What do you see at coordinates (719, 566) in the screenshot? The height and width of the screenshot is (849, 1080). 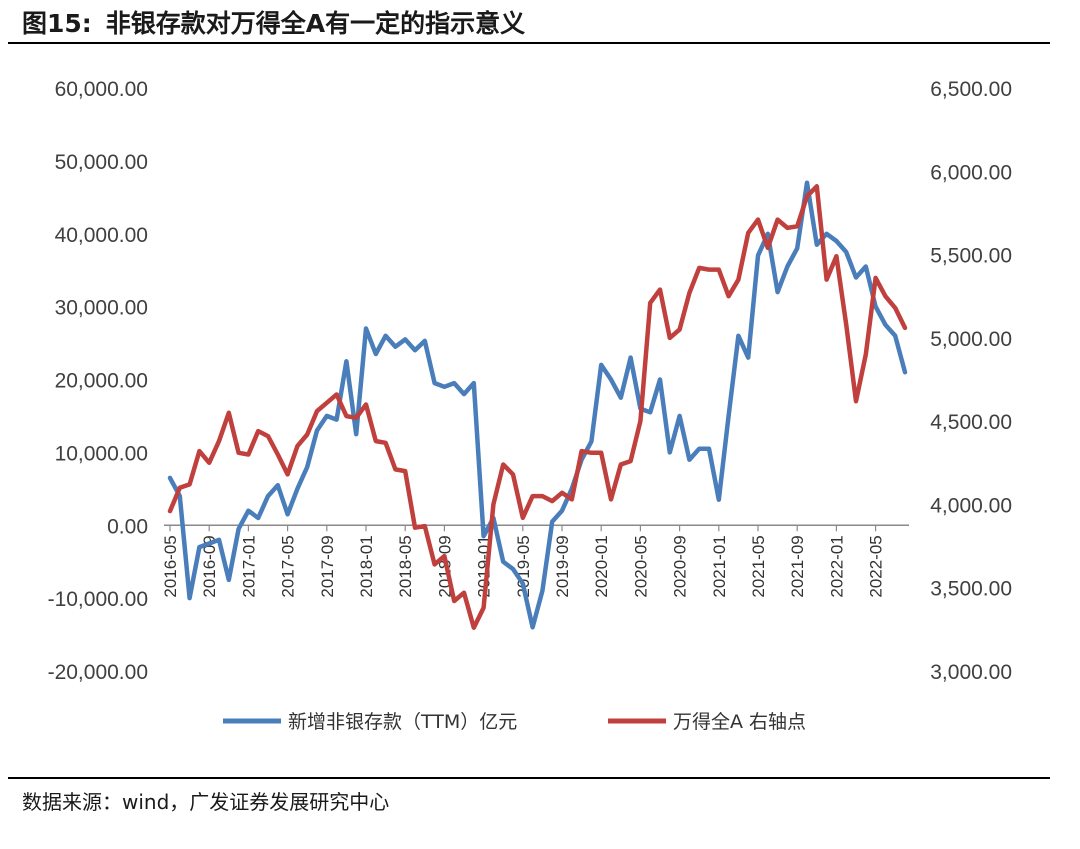 I see `x-tick-label: 2021-01` at bounding box center [719, 566].